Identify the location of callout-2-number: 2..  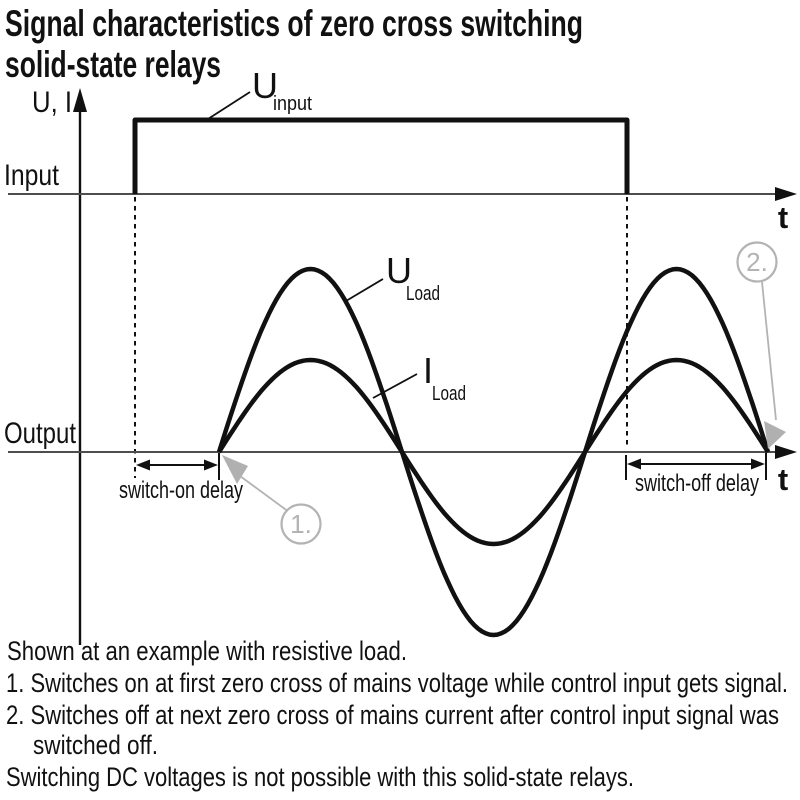
(757, 262).